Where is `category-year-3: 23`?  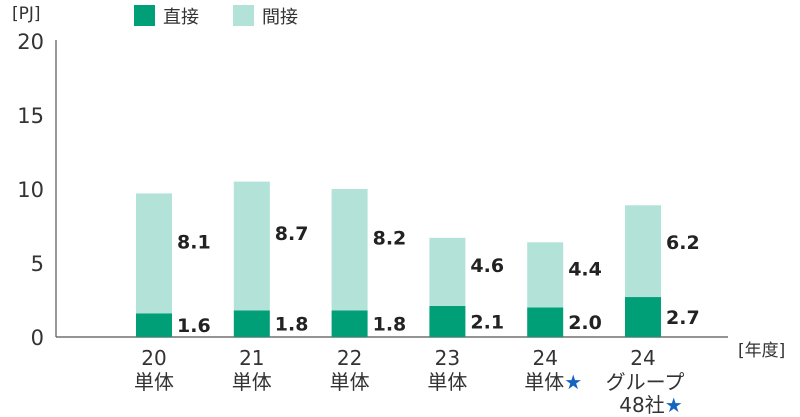
category-year-3: 23 is located at coordinates (447, 358).